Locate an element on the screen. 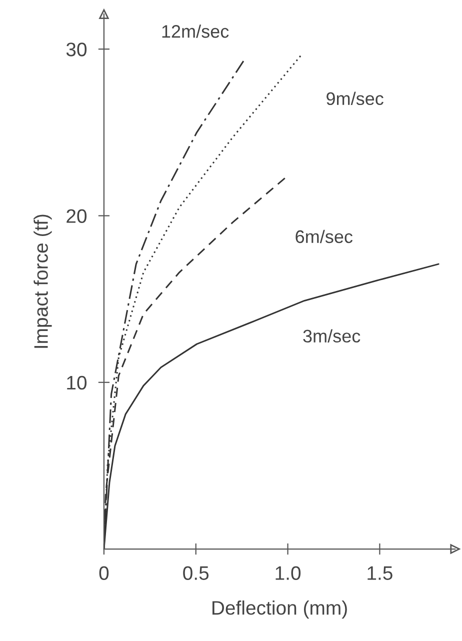 This screenshot has height=641, width=462. y-tick-label: 20 is located at coordinates (76, 216).